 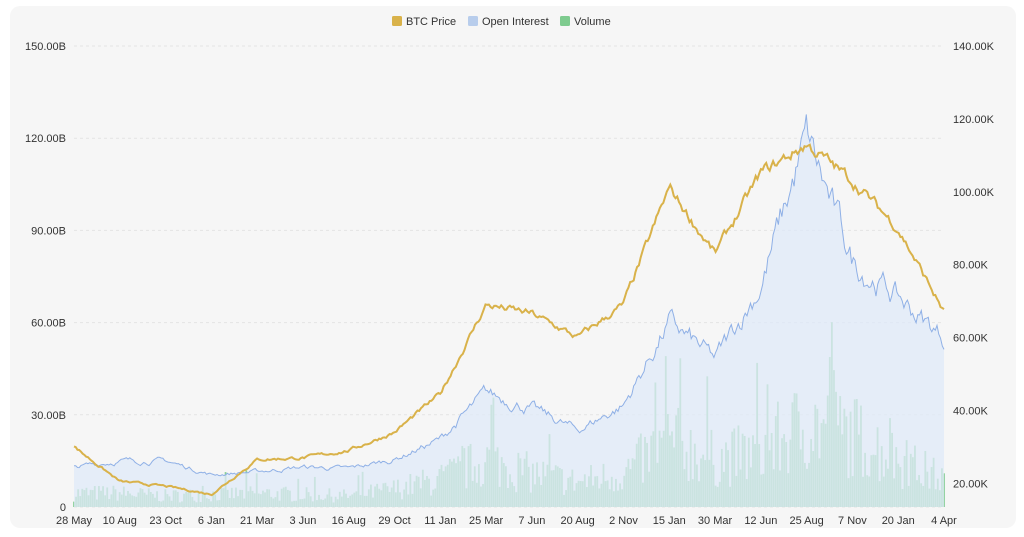 I want to click on y-left-tick-label: 60.00B, so click(x=48, y=324).